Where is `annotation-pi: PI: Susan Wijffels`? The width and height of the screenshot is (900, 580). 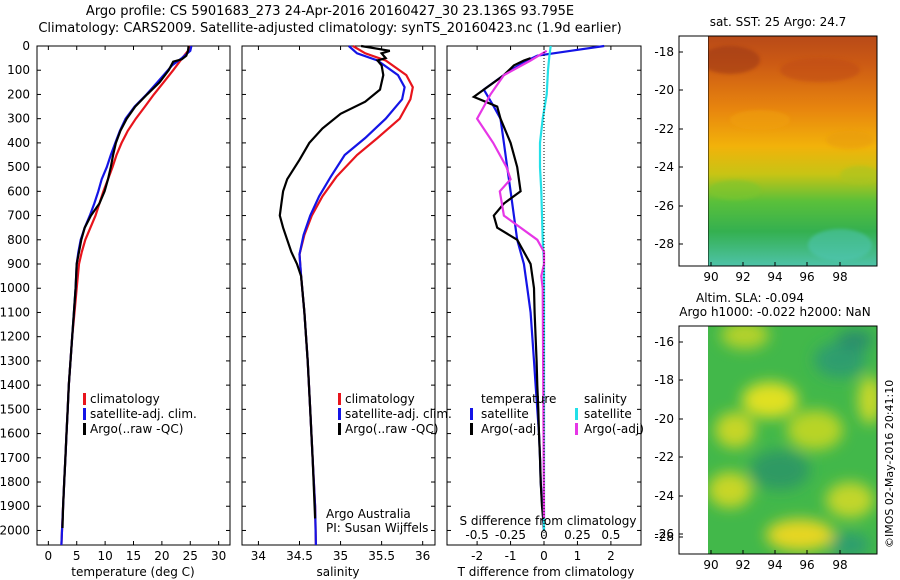 annotation-pi: PI: Susan Wijffels is located at coordinates (377, 528).